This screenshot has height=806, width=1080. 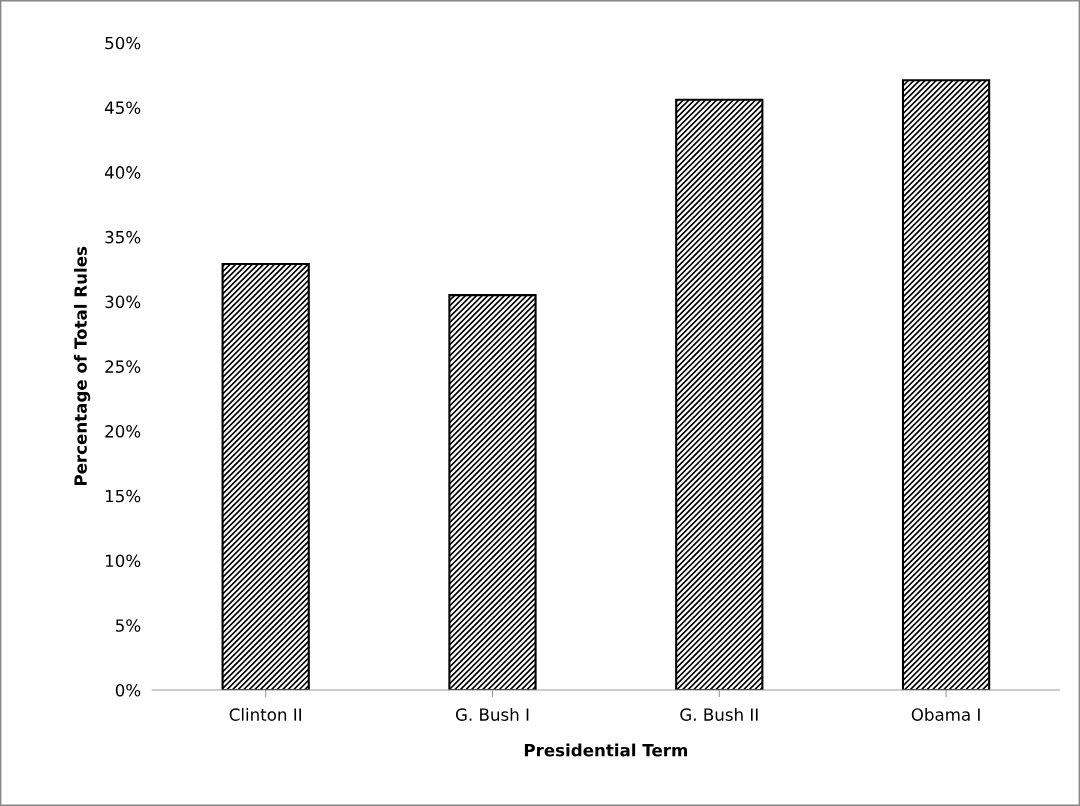 What do you see at coordinates (606, 750) in the screenshot?
I see `x-axis-title: Presidential Term` at bounding box center [606, 750].